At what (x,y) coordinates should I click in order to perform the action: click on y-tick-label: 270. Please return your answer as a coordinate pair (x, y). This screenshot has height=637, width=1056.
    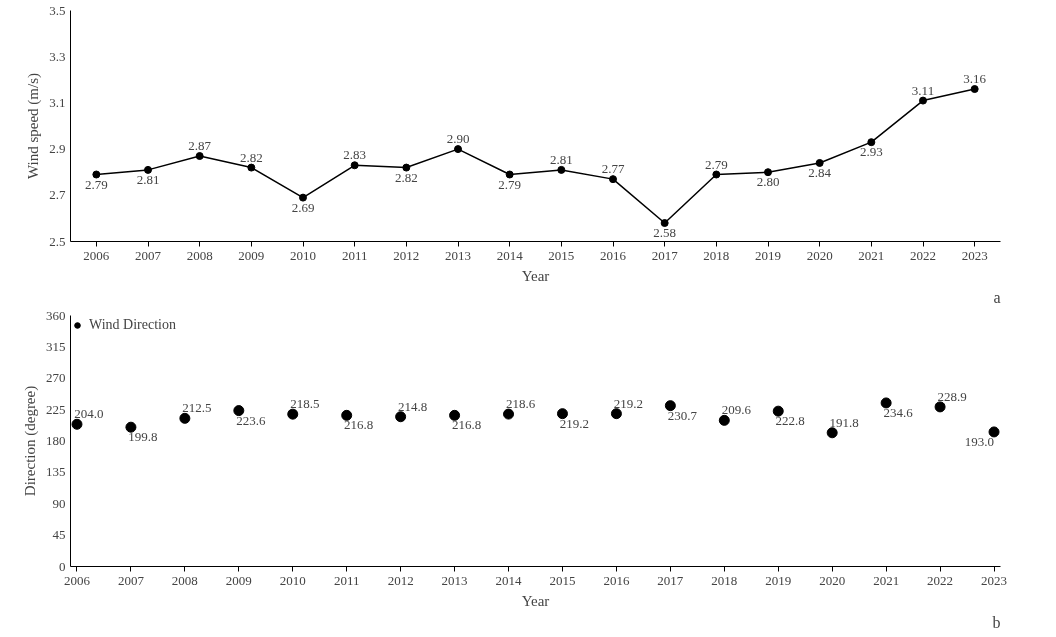
    Looking at the image, I should click on (56, 378).